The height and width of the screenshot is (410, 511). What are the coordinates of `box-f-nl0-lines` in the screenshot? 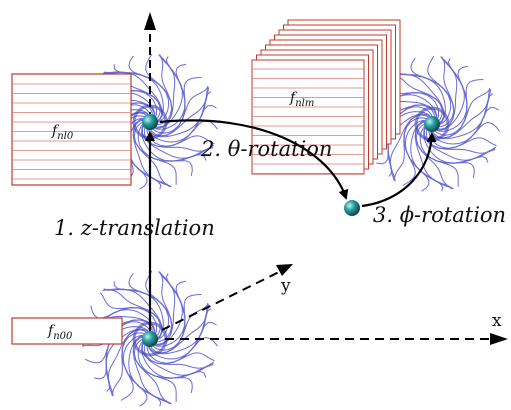 It's located at (71, 131).